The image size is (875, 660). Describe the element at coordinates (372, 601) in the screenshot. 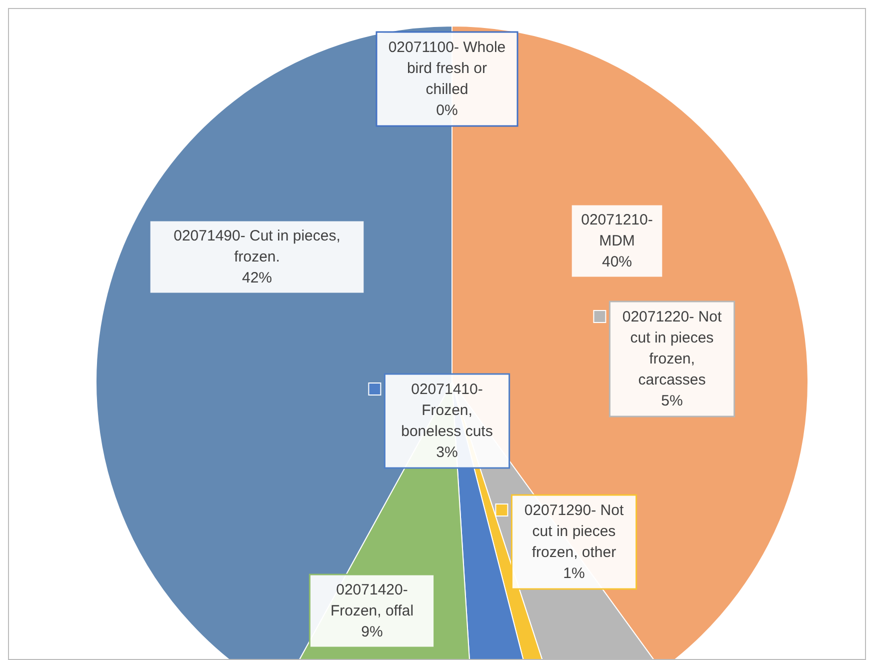

I see `slice-label: 02071420- Frozen, offal` at that location.